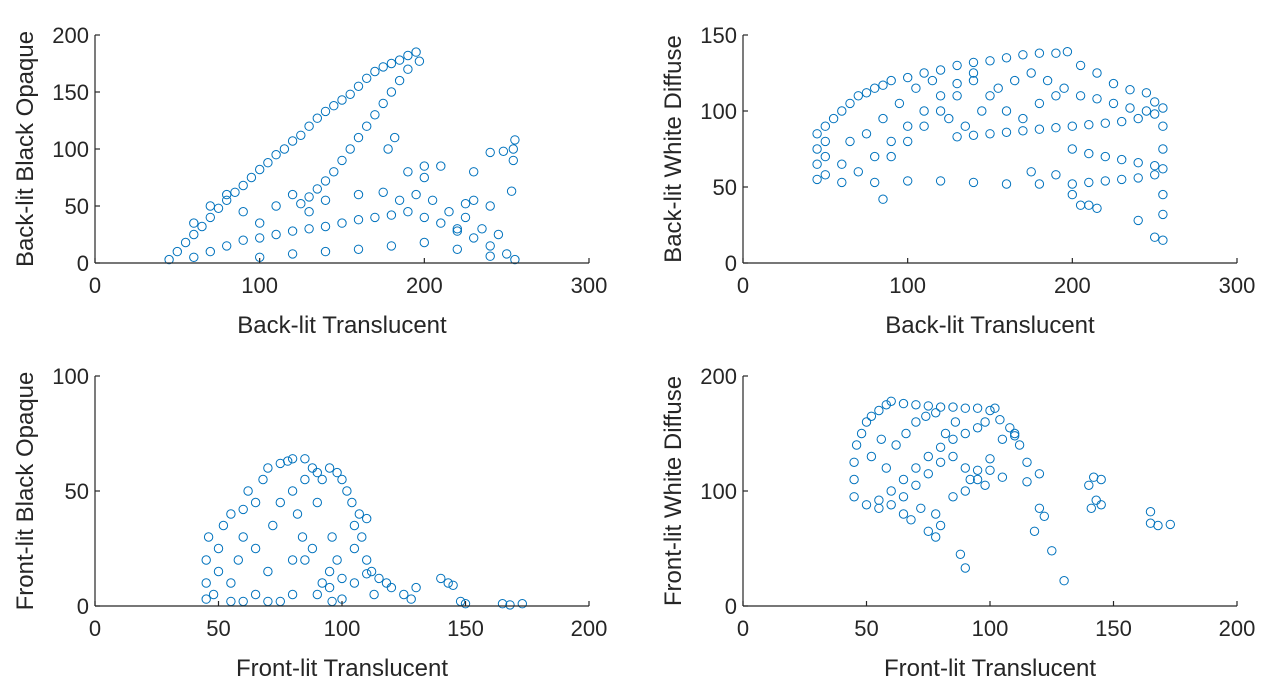  Describe the element at coordinates (77, 206) in the screenshot. I see `y-tick-label: 50` at that location.